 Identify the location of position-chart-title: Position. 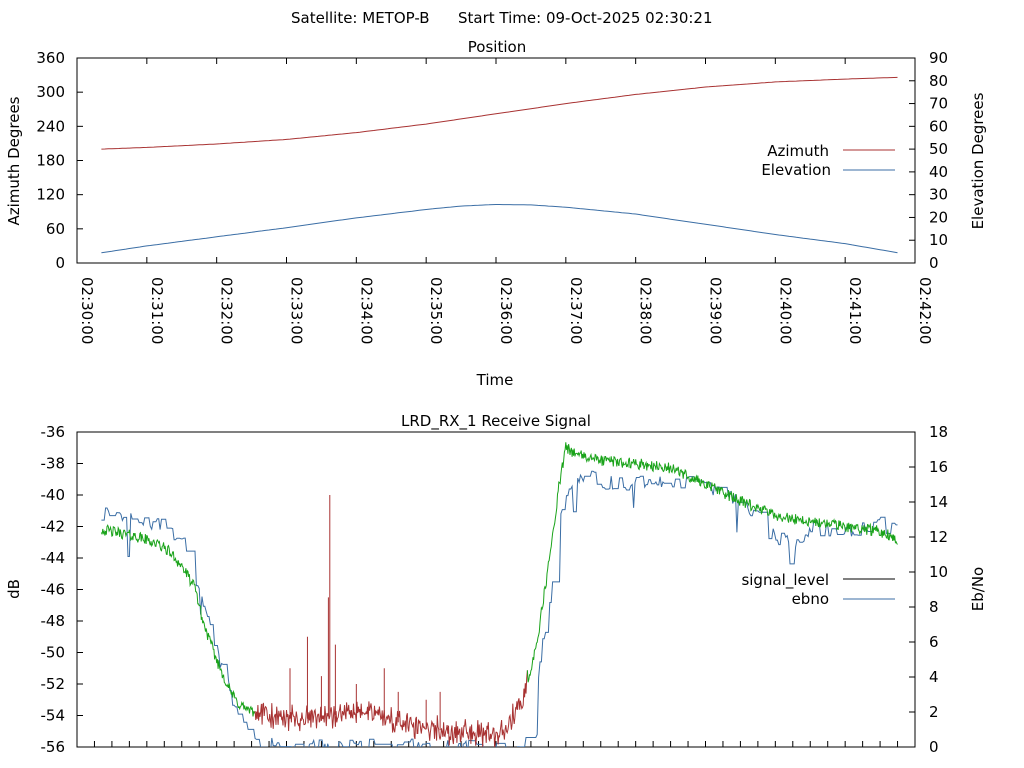
(497, 47).